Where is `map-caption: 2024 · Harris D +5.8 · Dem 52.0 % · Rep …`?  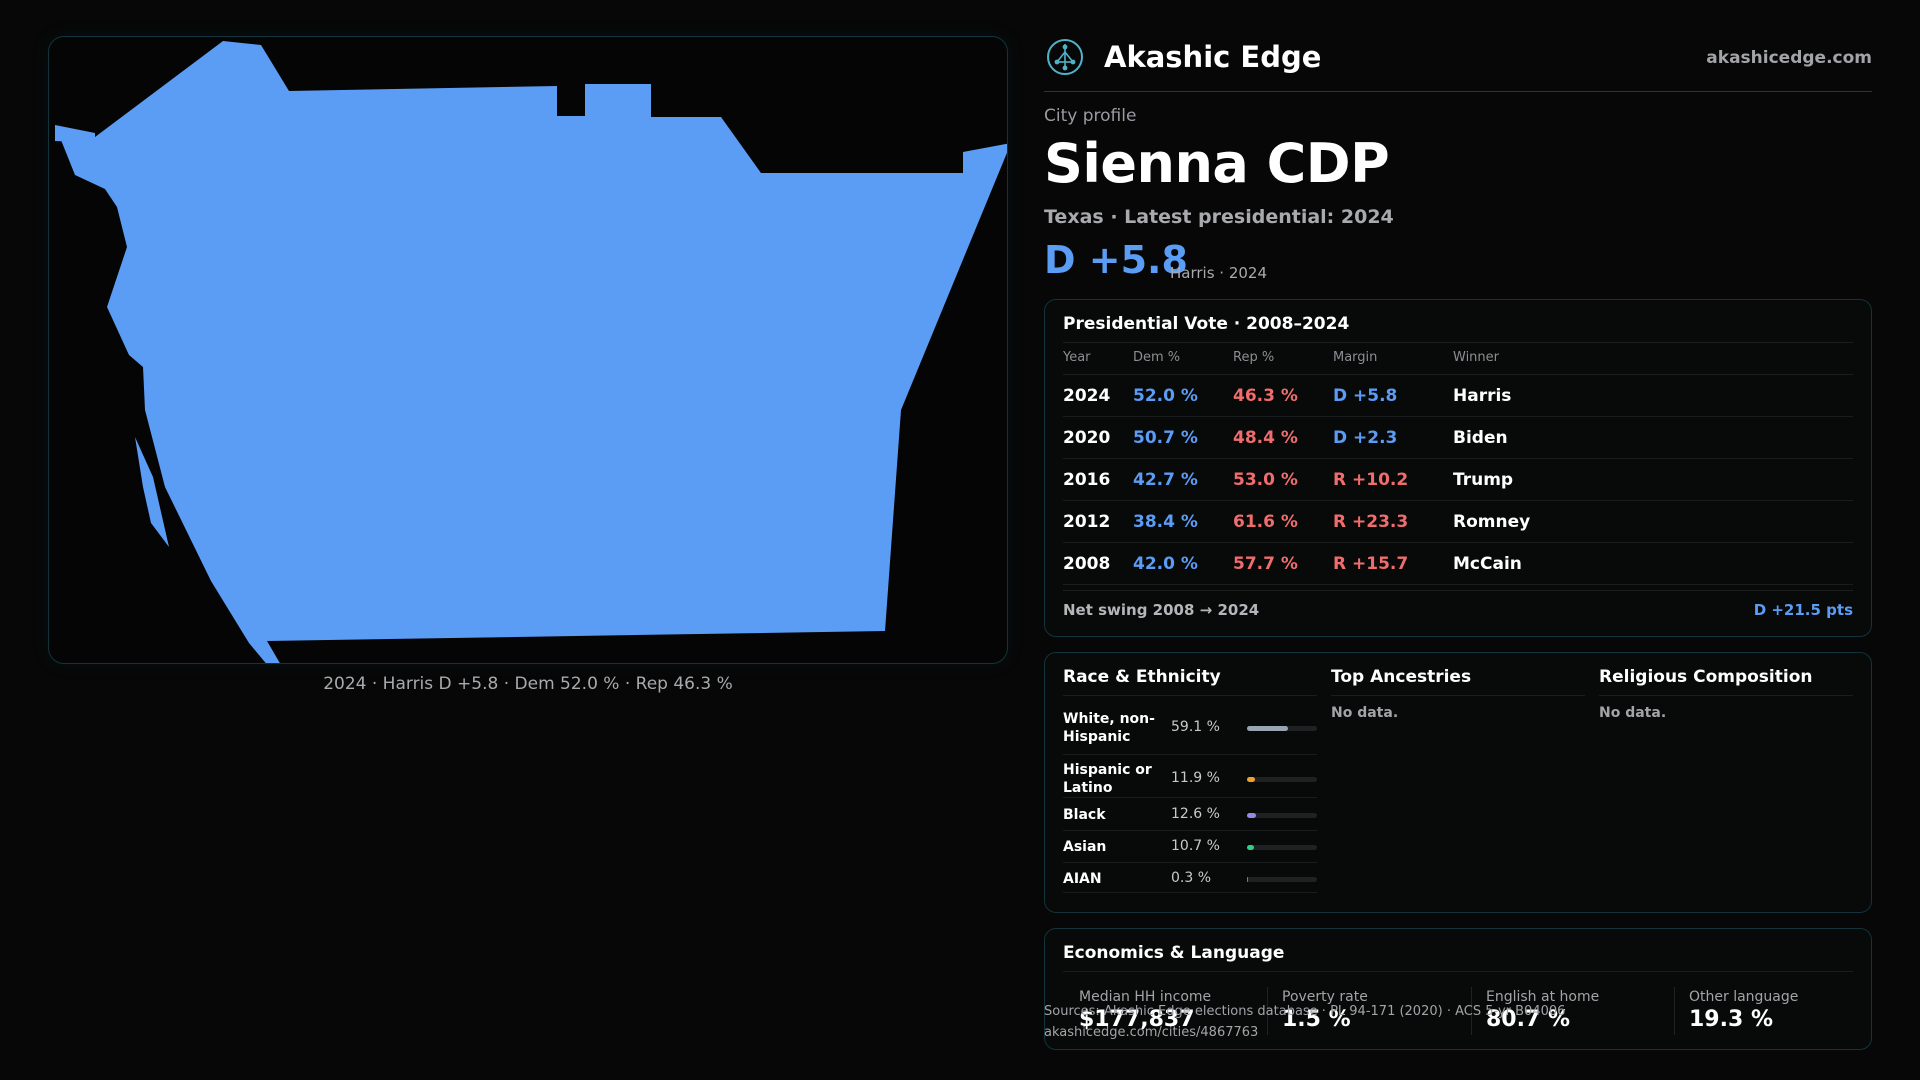 map-caption: 2024 · Harris D +5.8 · Dem 52.0 % · Rep … is located at coordinates (528, 684).